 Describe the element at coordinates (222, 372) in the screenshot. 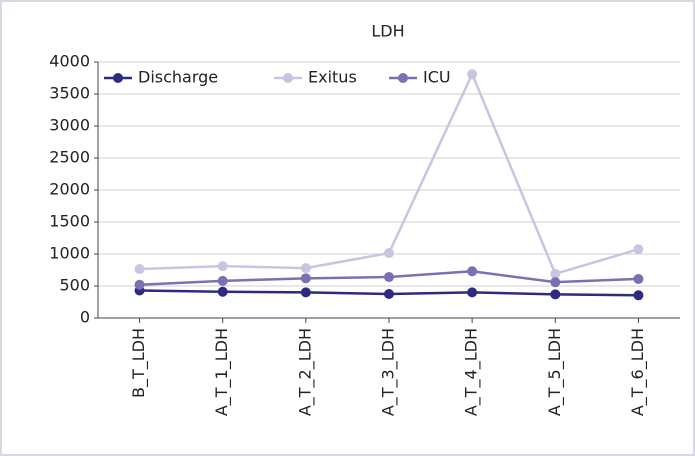

I see `x-tick-label: A_T_1_LDH` at that location.